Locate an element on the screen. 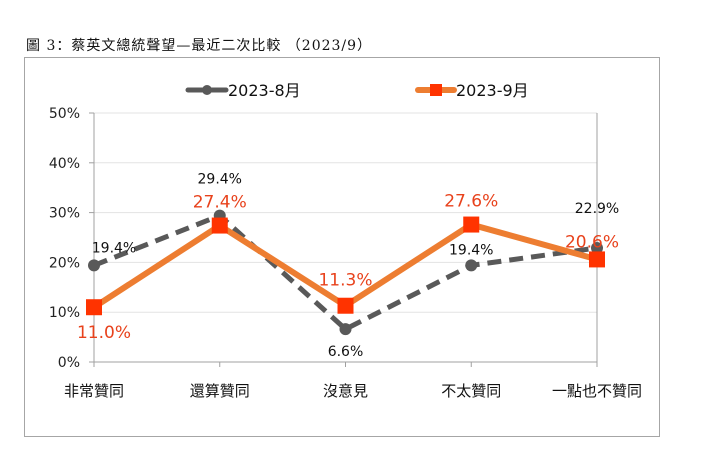  y-tick-label: 0% is located at coordinates (69, 363).